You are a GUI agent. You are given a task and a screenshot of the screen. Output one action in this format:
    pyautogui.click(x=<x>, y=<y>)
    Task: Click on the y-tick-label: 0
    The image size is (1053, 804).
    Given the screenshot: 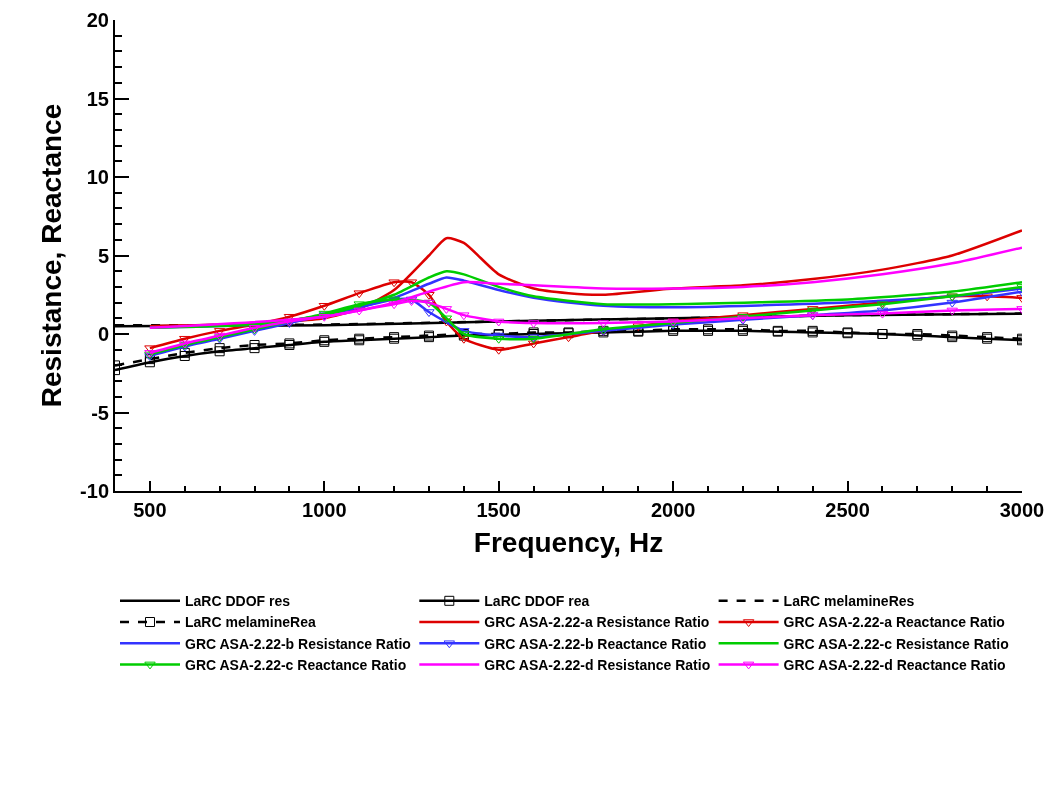 What is the action you would take?
    pyautogui.click(x=103, y=334)
    